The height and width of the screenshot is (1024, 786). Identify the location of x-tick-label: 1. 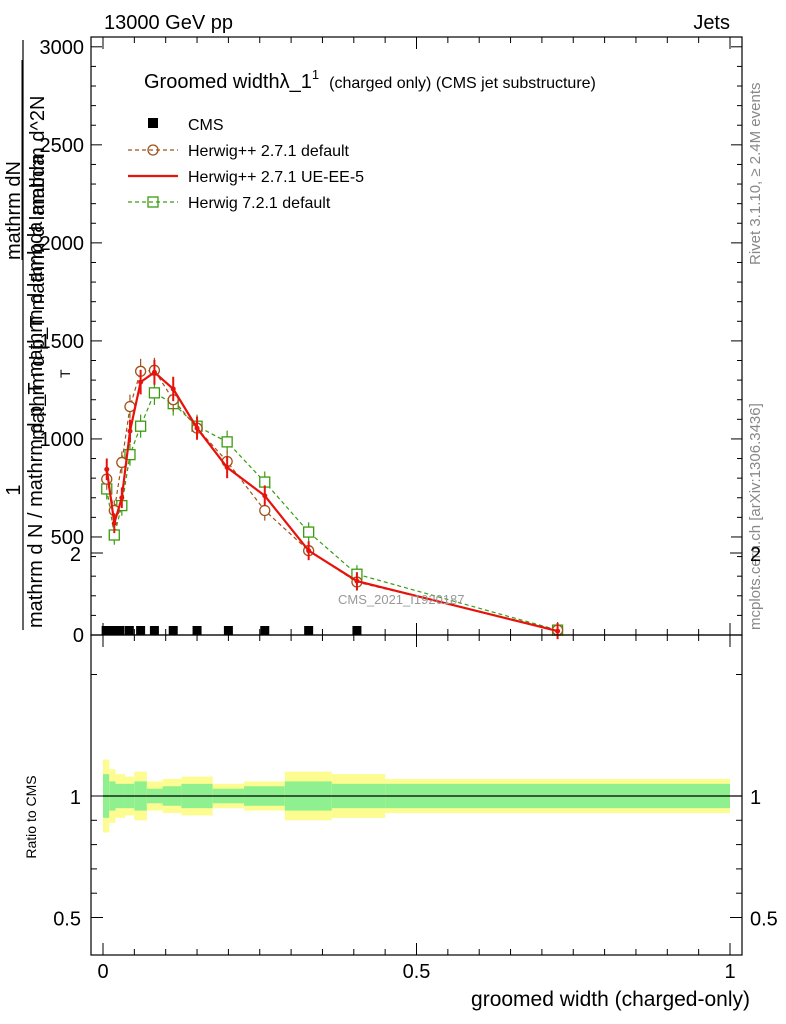
(729, 972).